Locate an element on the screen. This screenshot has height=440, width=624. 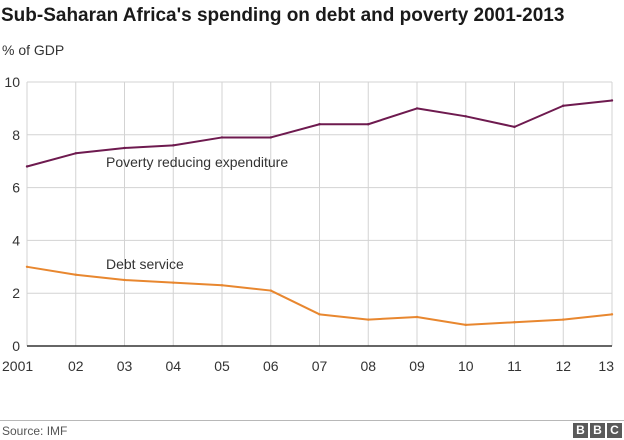
y-tick-label: 6 is located at coordinates (16, 188).